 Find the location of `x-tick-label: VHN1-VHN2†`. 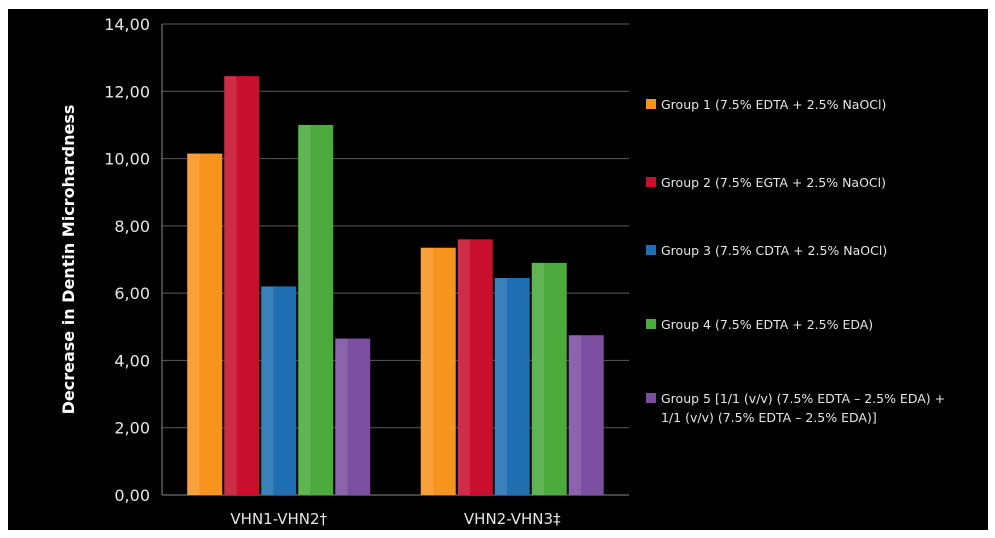

x-tick-label: VHN1-VHN2† is located at coordinates (278, 519).